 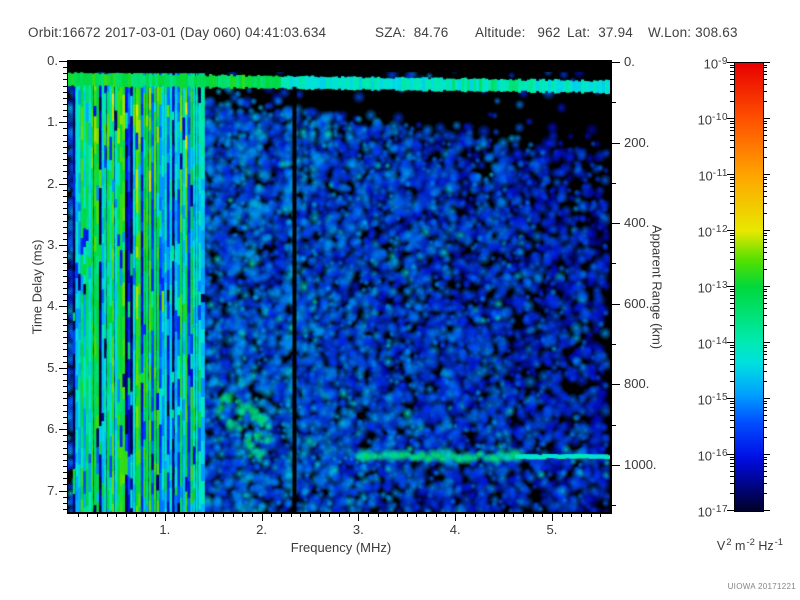 I want to click on x-axis-title: Frequency (MHz), so click(x=341, y=547).